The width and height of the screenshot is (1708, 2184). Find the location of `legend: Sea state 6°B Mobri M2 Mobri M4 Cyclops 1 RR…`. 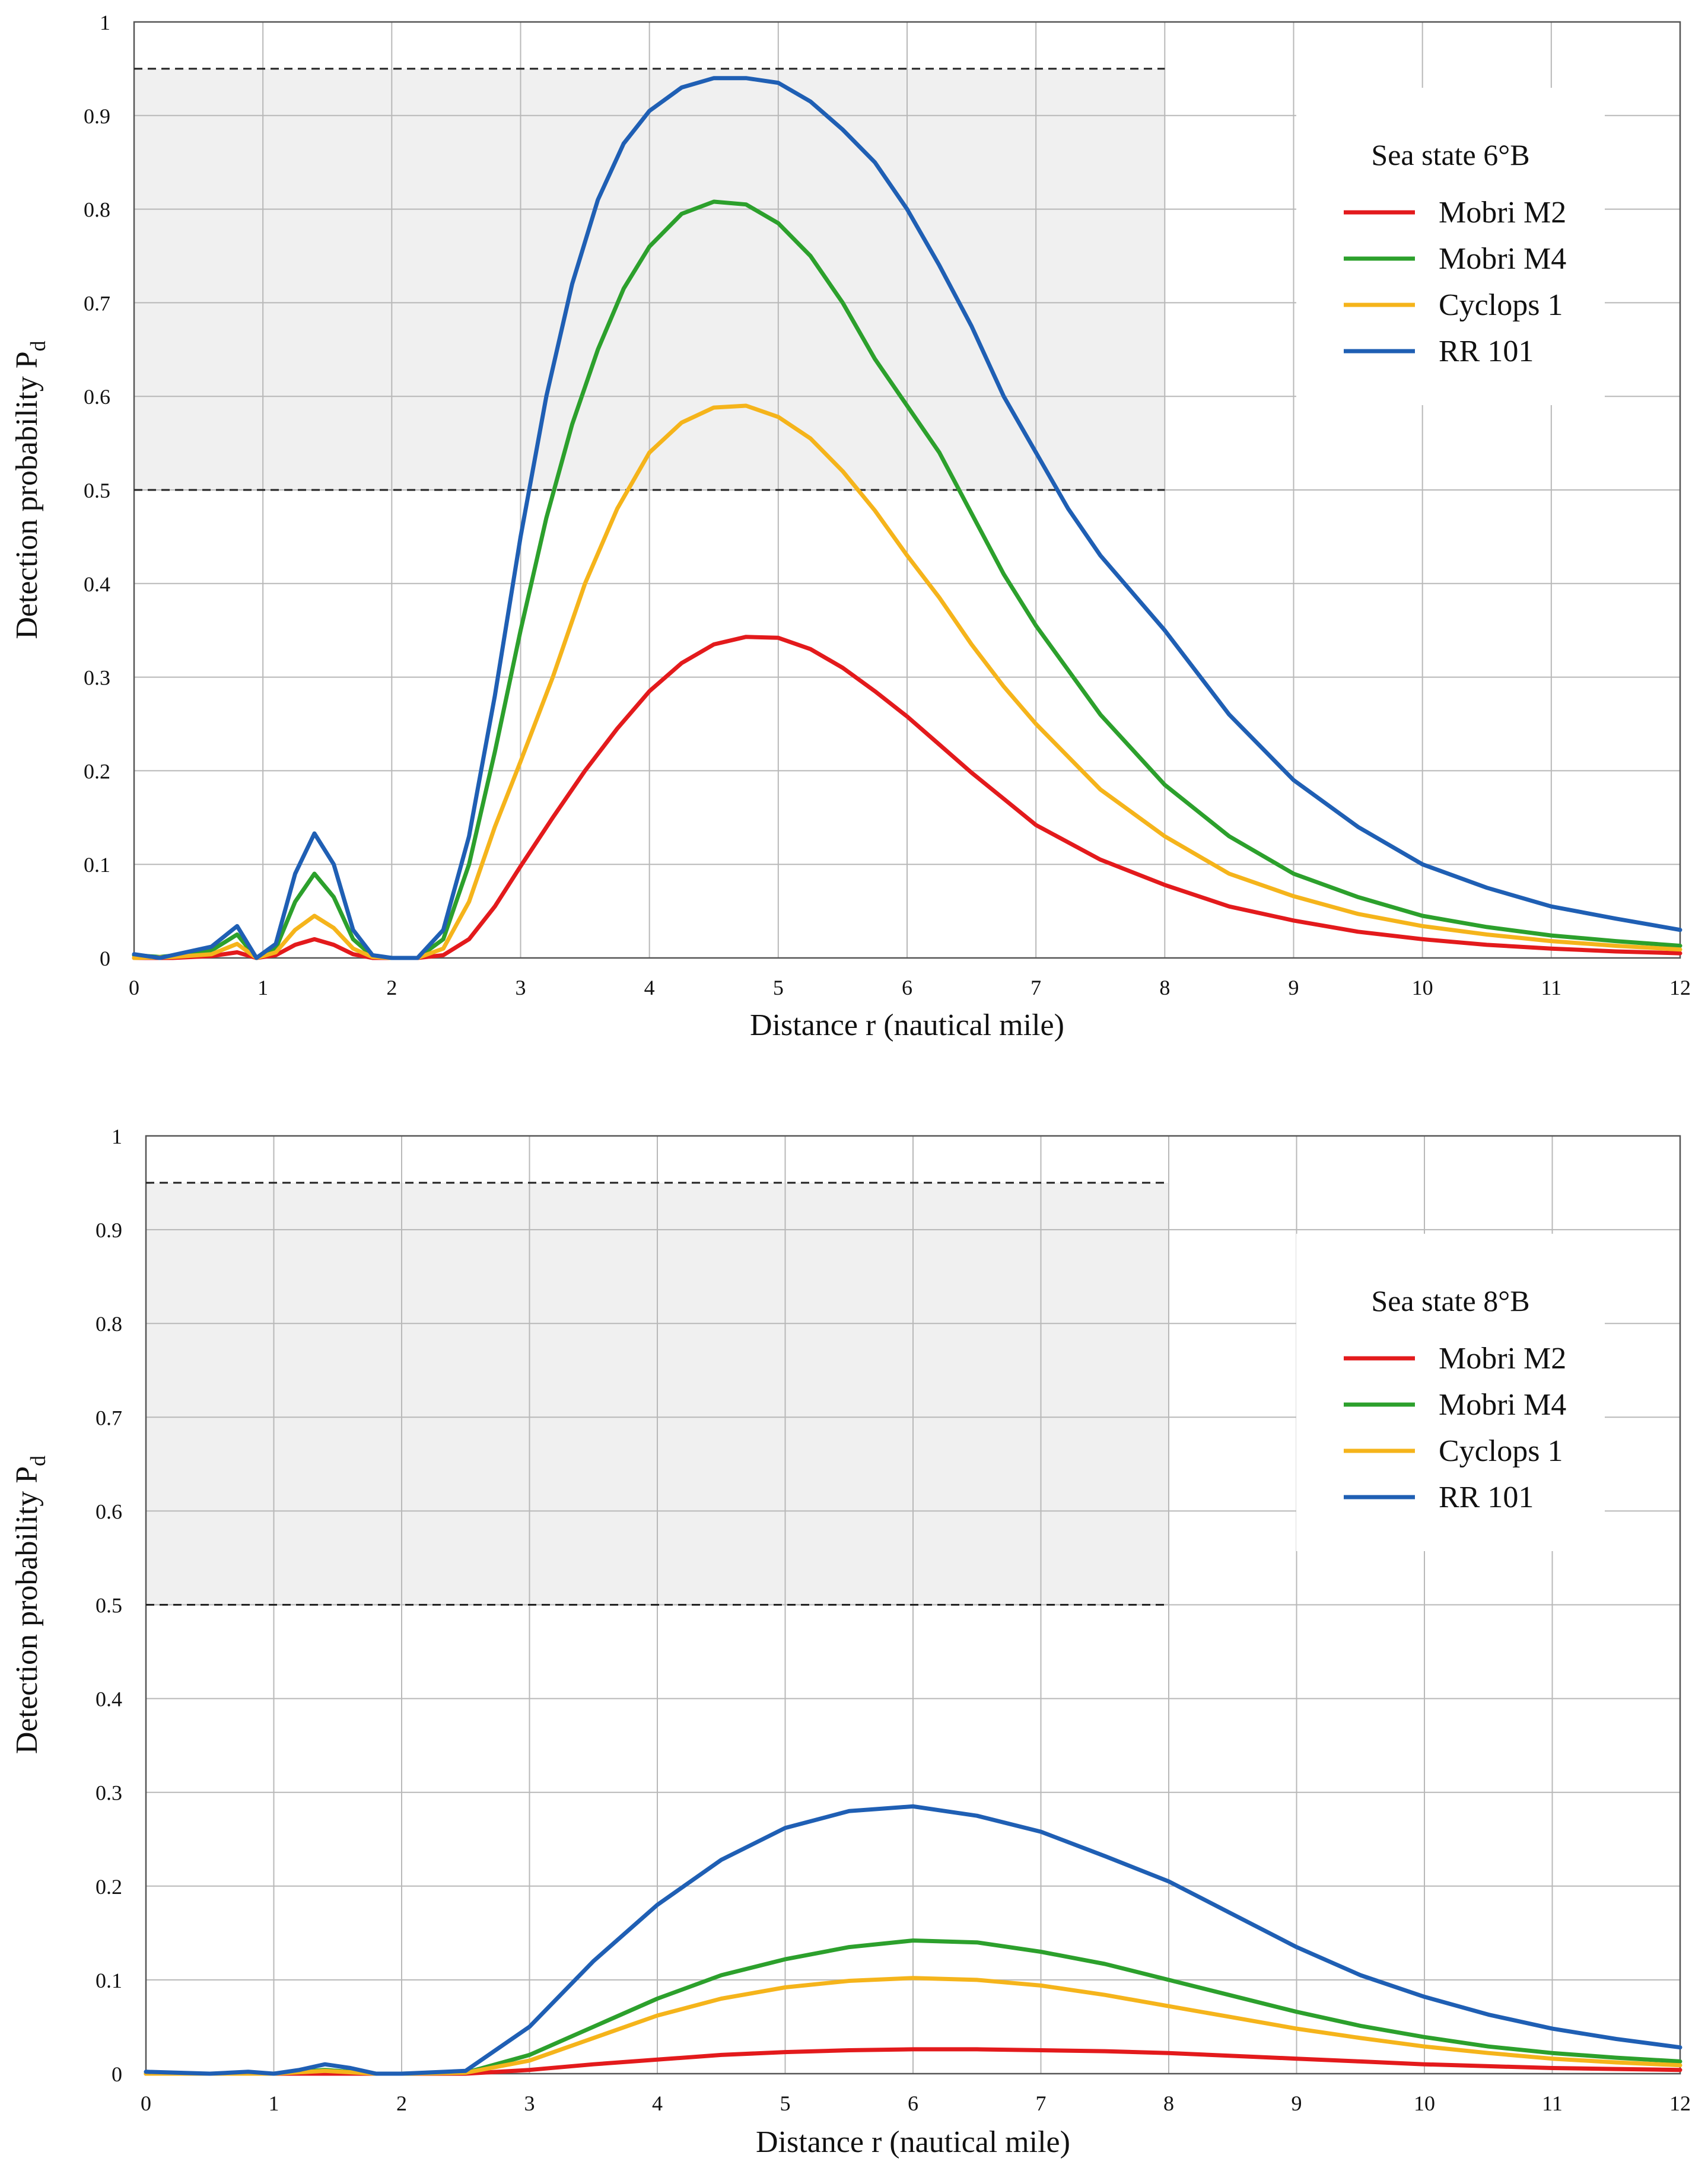

legend: Sea state 6°B Mobri M2 Mobri M4 Cyclops 1 RR… is located at coordinates (1450, 246).